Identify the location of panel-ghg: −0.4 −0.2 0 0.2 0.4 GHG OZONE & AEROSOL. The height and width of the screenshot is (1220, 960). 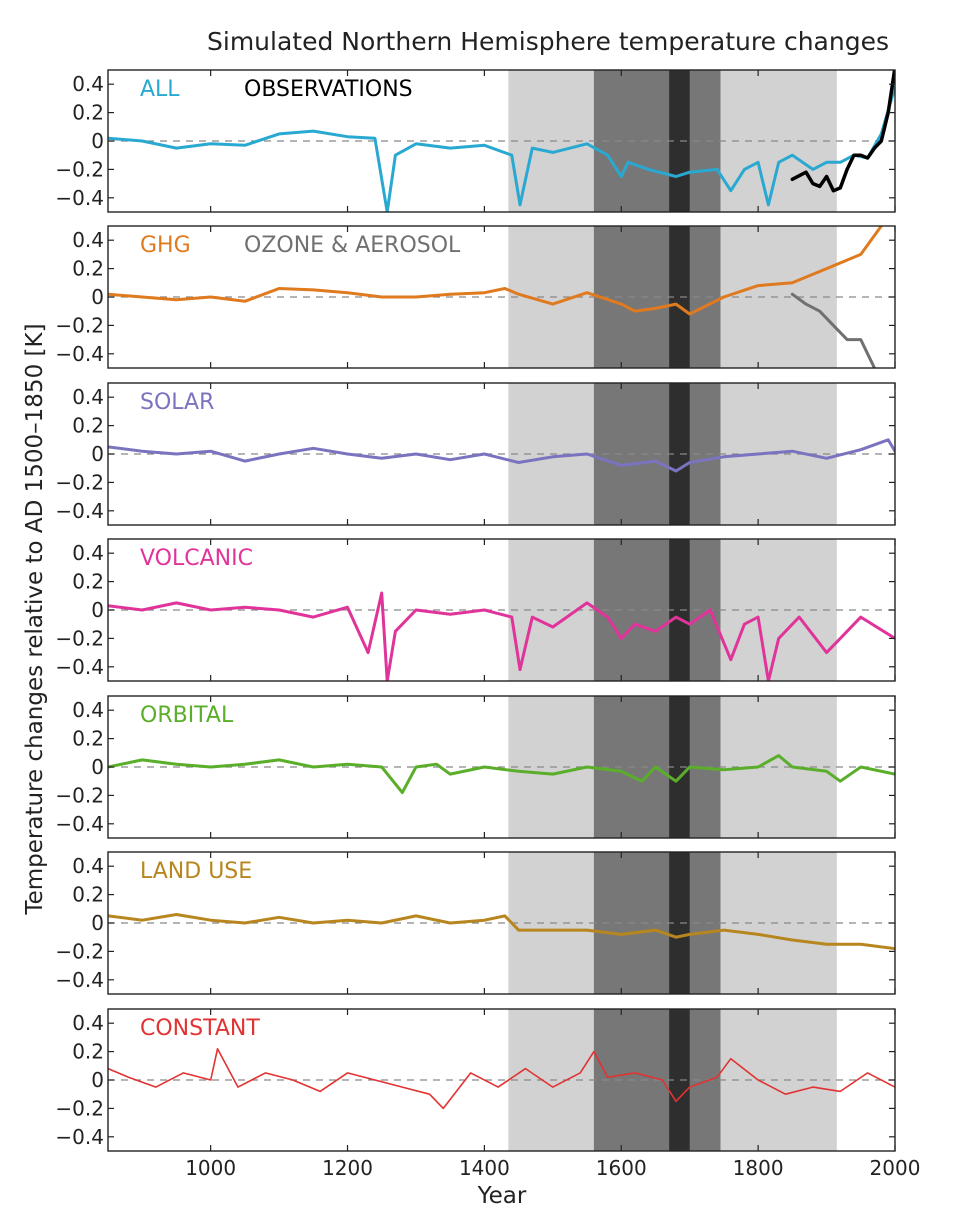
(475, 297).